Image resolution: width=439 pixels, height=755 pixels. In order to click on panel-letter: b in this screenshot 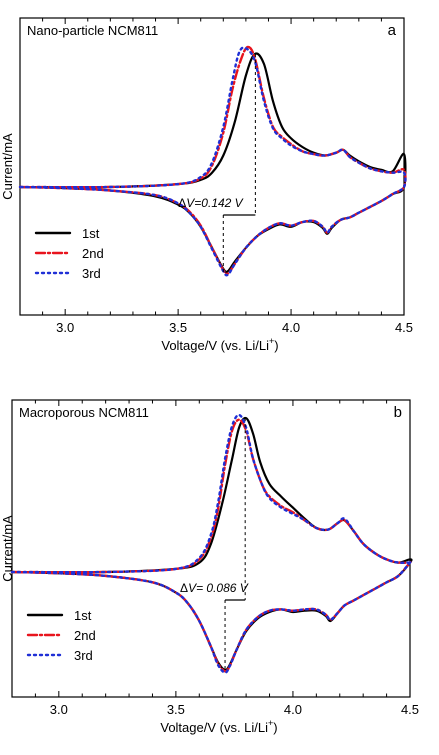, I will do `click(398, 412)`.